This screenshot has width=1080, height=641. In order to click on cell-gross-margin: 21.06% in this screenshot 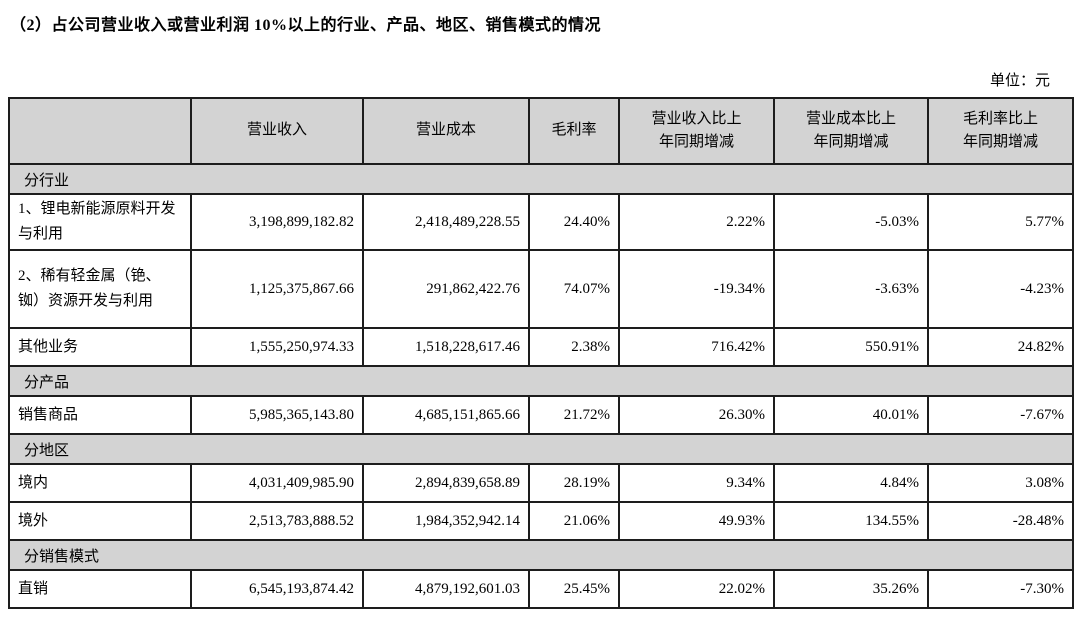, I will do `click(574, 521)`.